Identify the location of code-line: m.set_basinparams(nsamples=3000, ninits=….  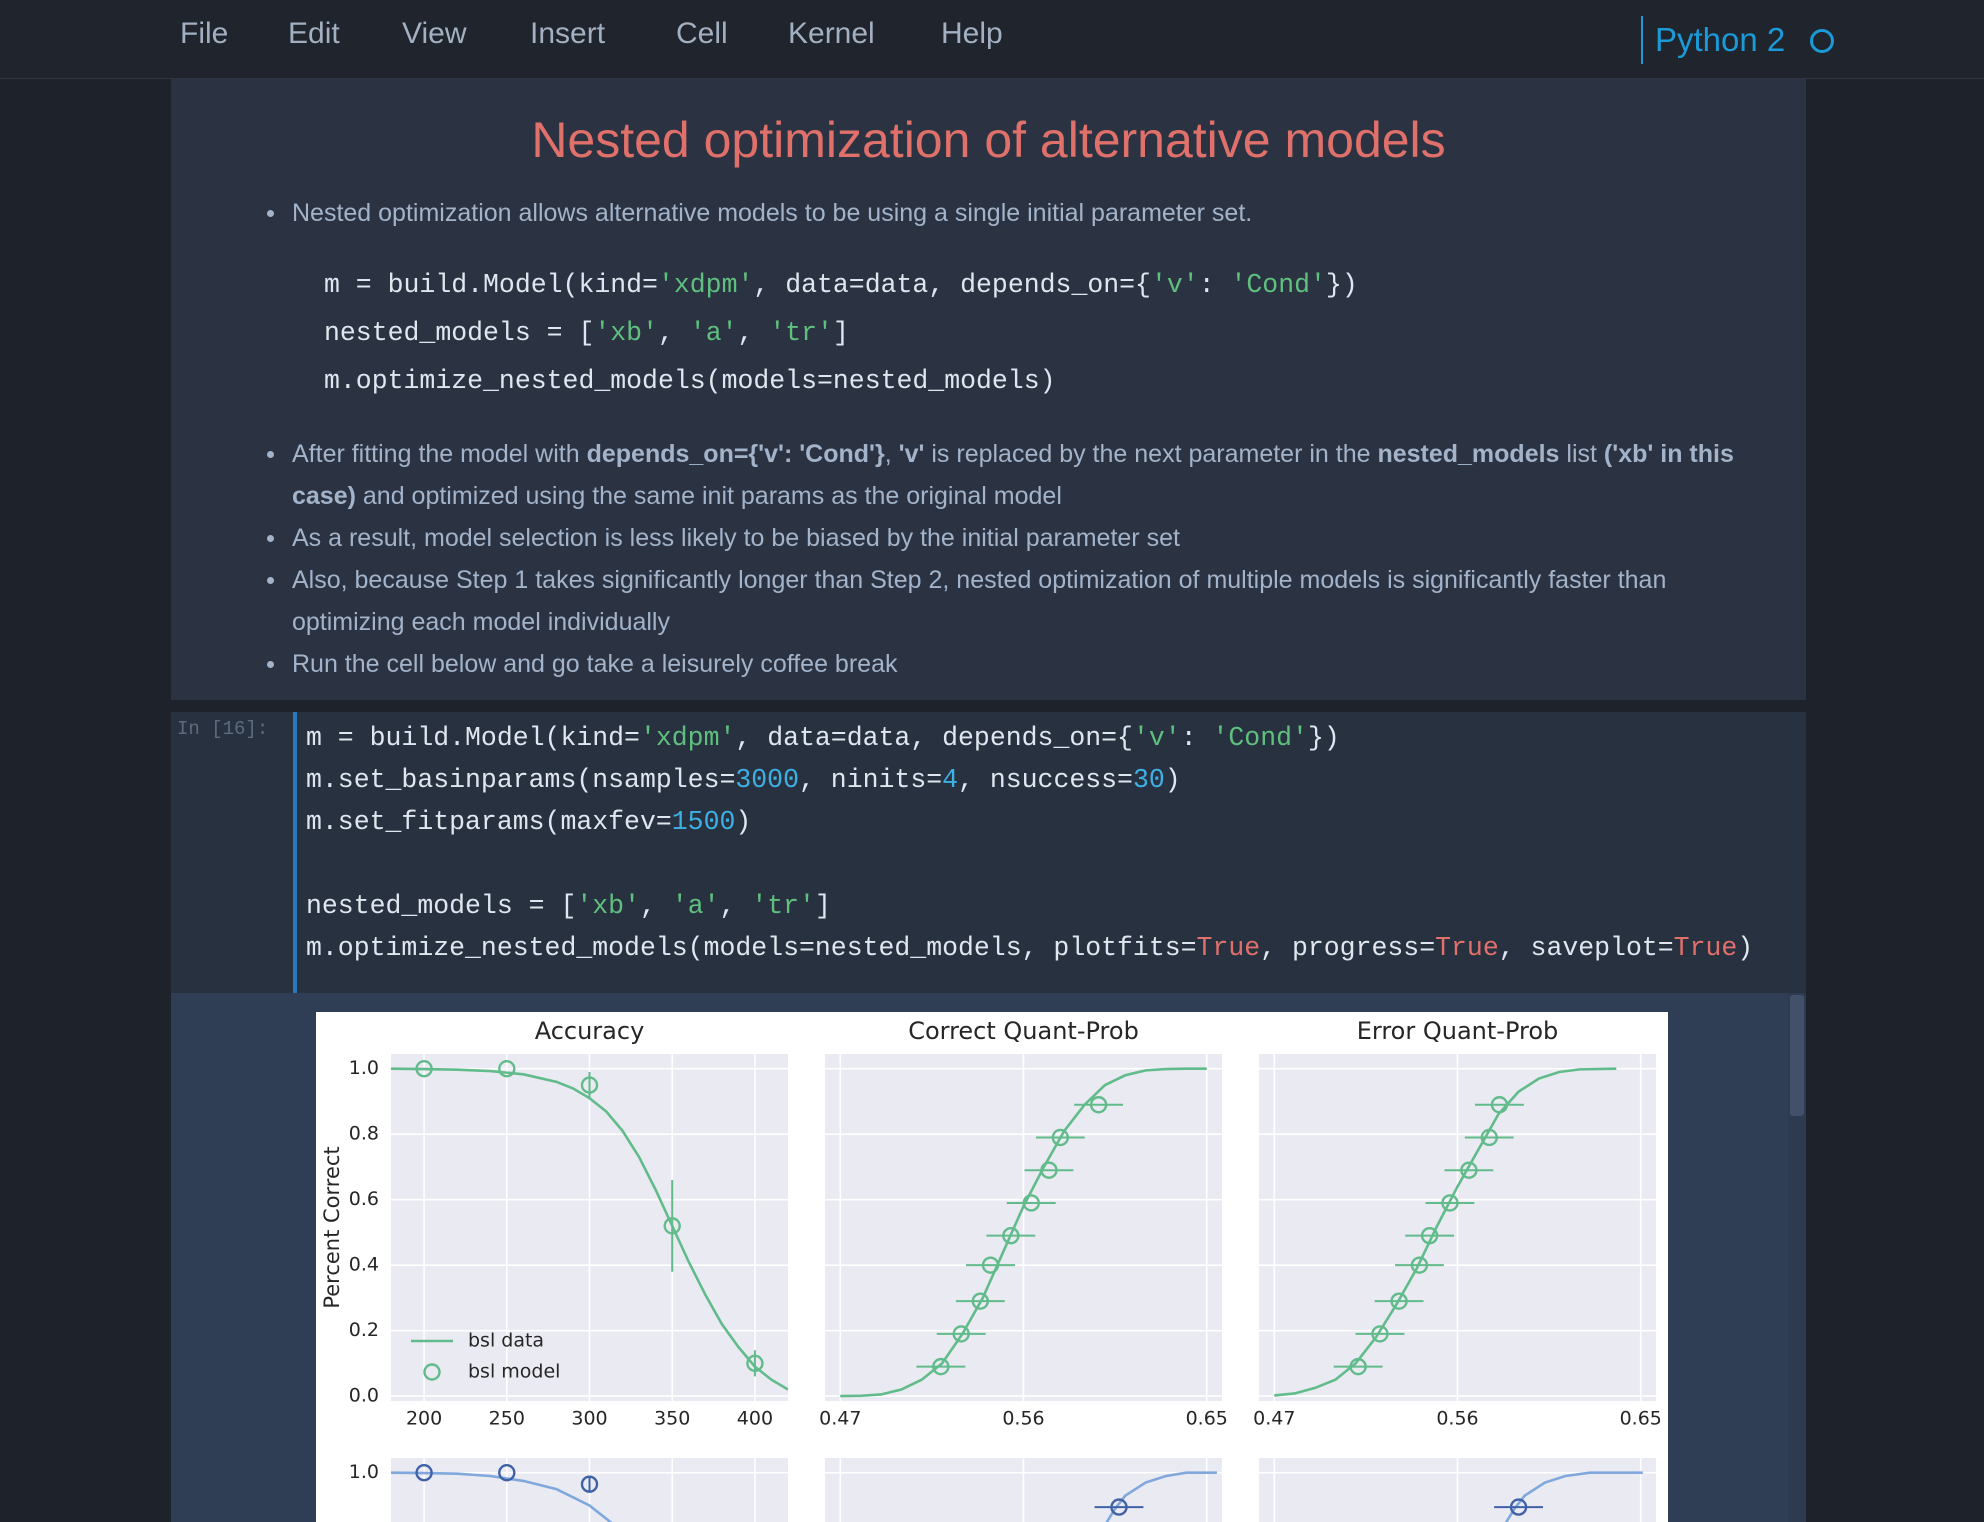
(1029, 780).